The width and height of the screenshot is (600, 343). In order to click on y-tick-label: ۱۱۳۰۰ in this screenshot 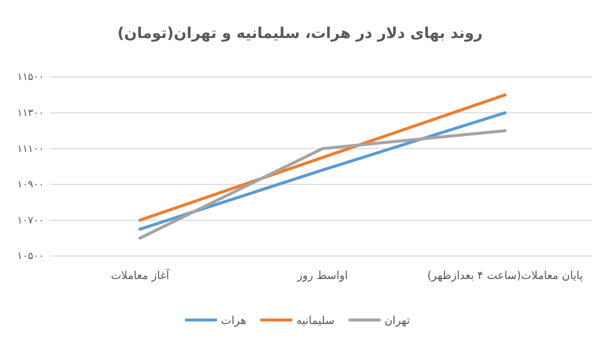, I will do `click(30, 113)`.